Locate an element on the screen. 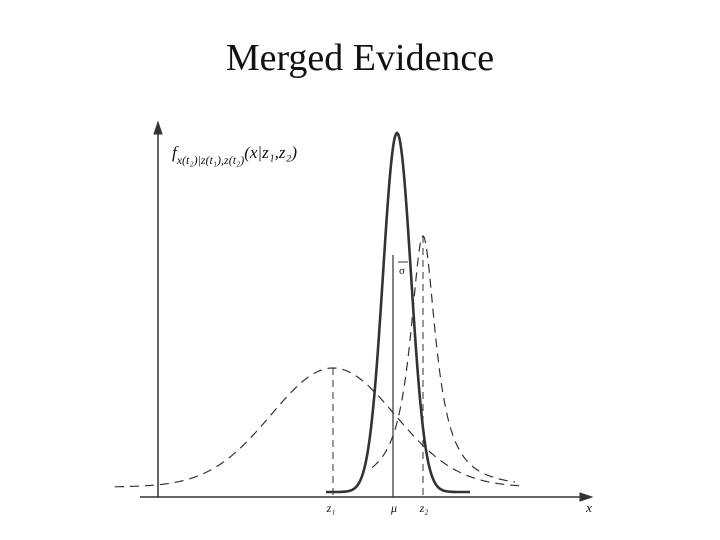 This screenshot has width=720, height=540. x-arrow is located at coordinates (586, 497).